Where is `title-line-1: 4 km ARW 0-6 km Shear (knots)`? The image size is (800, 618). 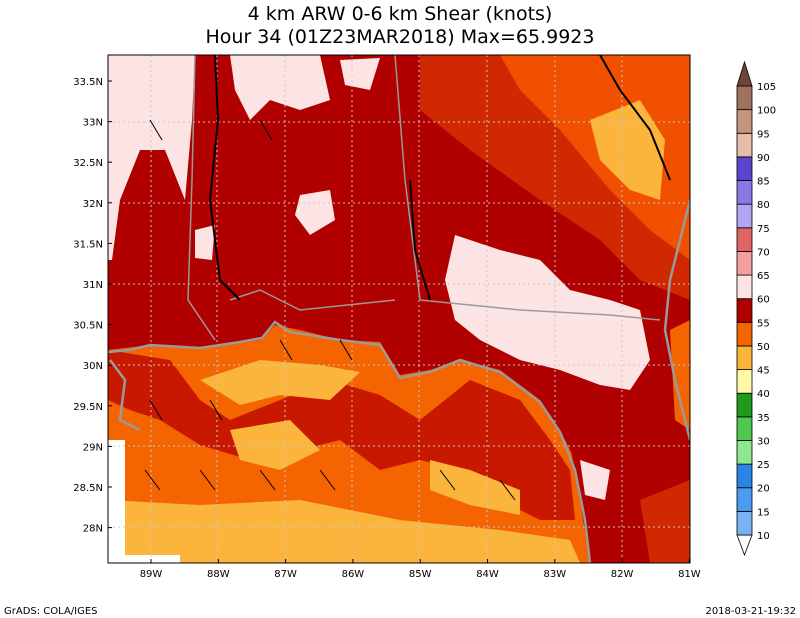 title-line-1: 4 km ARW 0-6 km Shear (knots) is located at coordinates (400, 14).